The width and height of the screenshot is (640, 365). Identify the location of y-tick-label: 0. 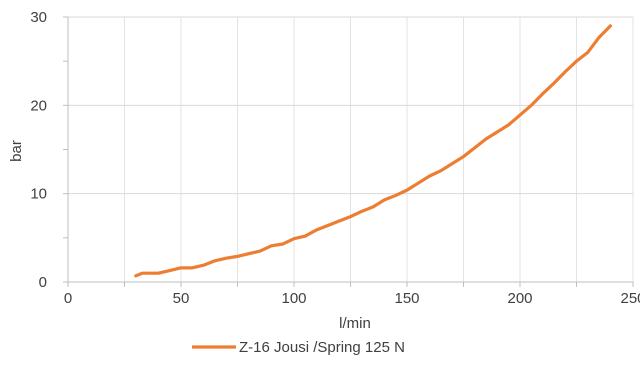
(43, 282).